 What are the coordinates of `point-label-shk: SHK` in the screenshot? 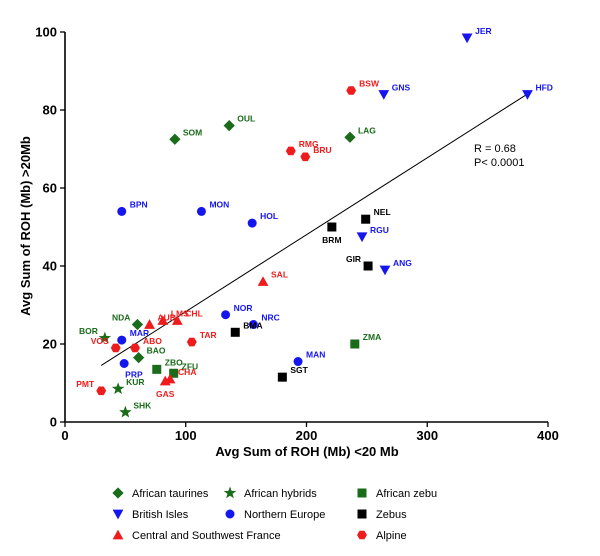 It's located at (142, 405).